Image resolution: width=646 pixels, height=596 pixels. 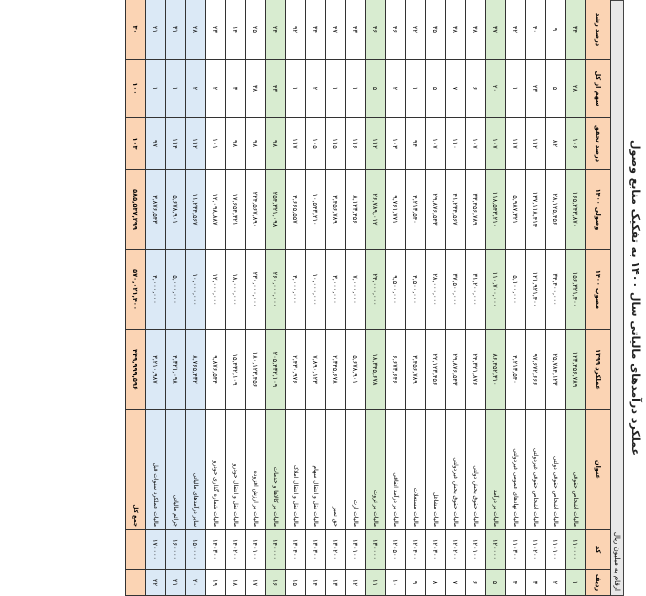 What do you see at coordinates (555, 143) in the screenshot?
I see `table-cell: ۸۲` at bounding box center [555, 143].